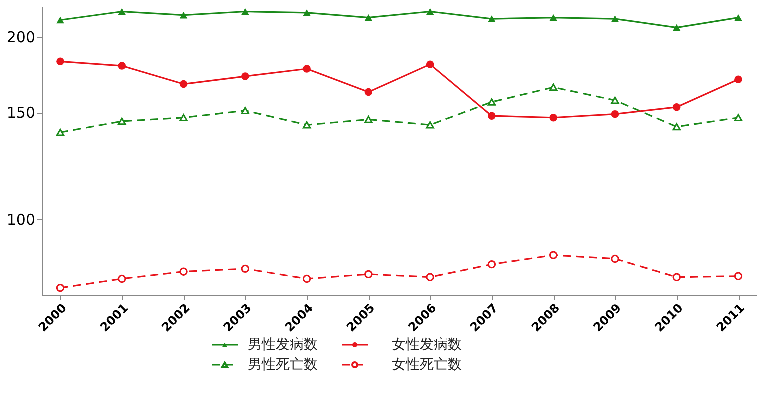  What do you see at coordinates (21, 113) in the screenshot?
I see `y-tick-label: 150` at bounding box center [21, 113].